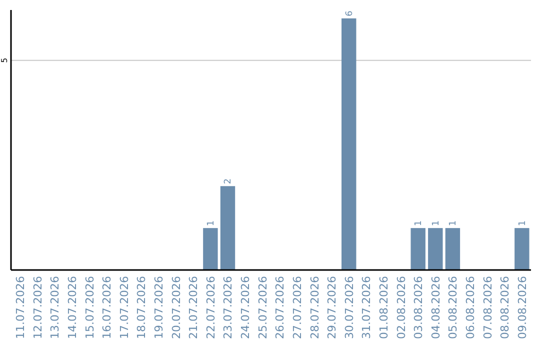 Image resolution: width=540 pixels, height=340 pixels. What do you see at coordinates (401, 307) in the screenshot?
I see `x-tick-label: 02.08.2026` at bounding box center [401, 307].